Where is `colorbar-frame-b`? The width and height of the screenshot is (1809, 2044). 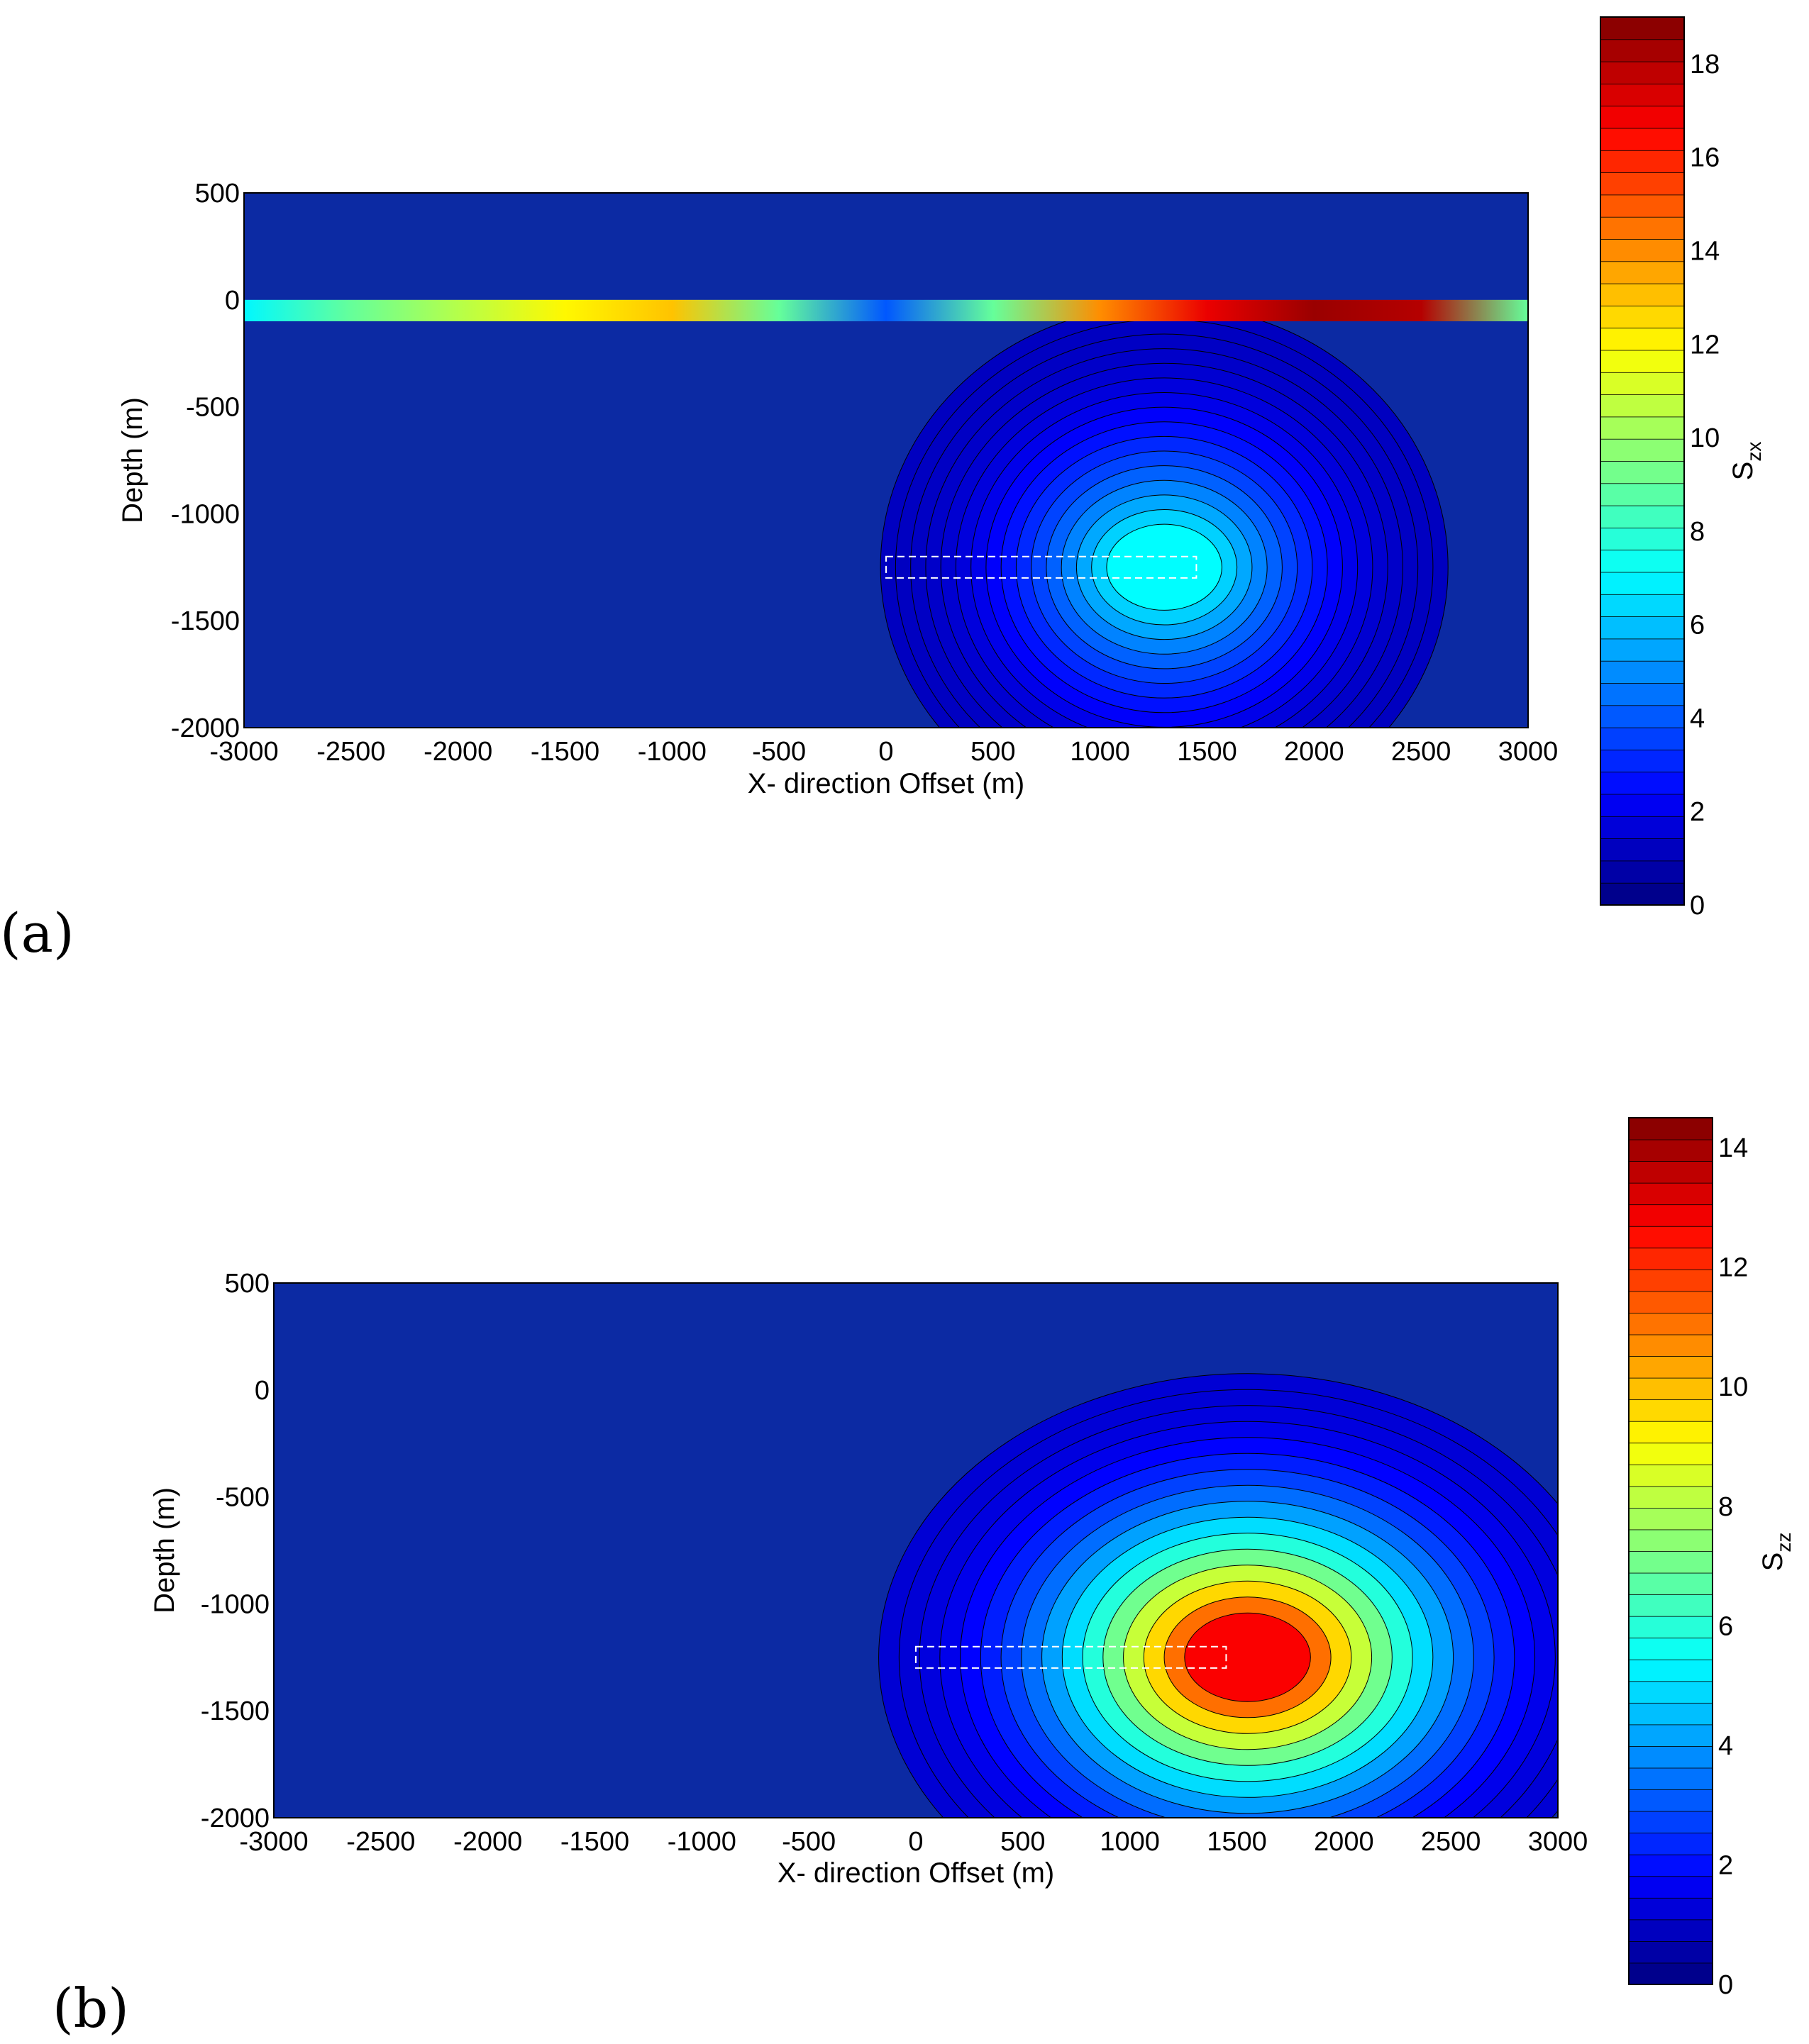 colorbar-frame-b is located at coordinates (1671, 1551).